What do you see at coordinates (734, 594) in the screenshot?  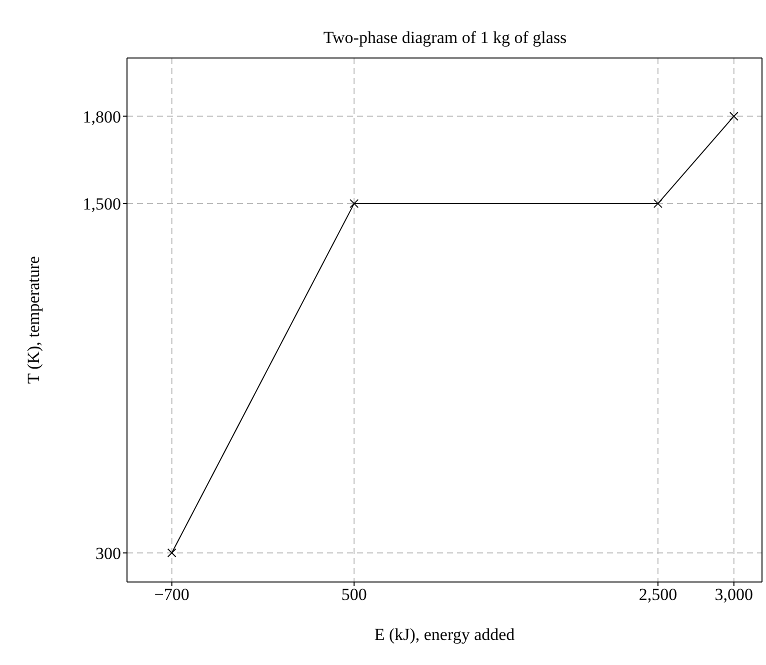 I see `x-tick-label: 3,000` at bounding box center [734, 594].